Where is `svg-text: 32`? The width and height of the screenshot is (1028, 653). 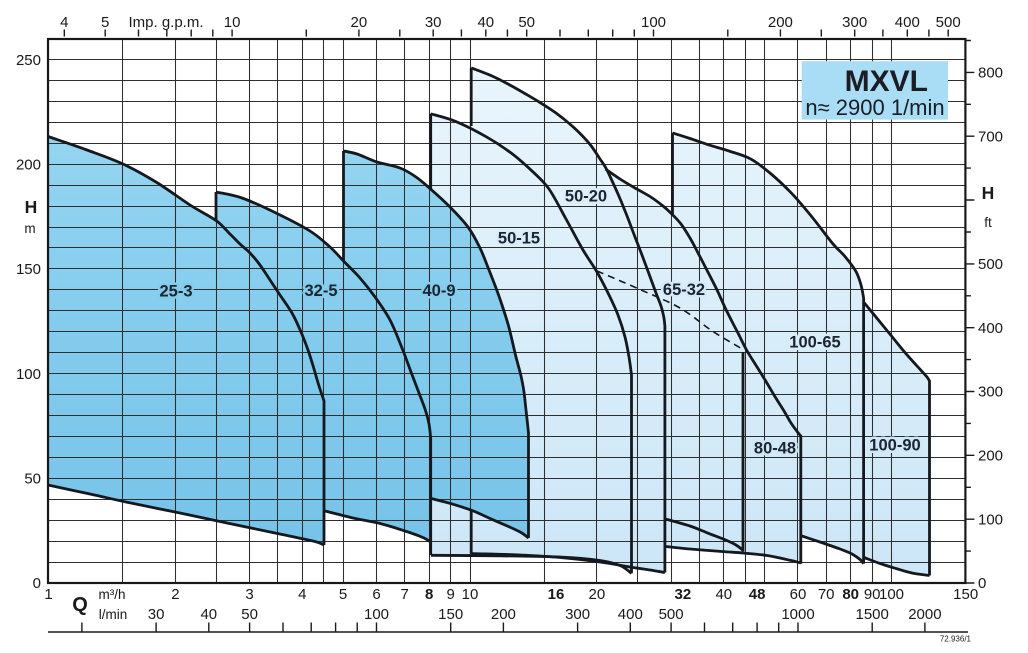 svg-text: 32 is located at coordinates (683, 594).